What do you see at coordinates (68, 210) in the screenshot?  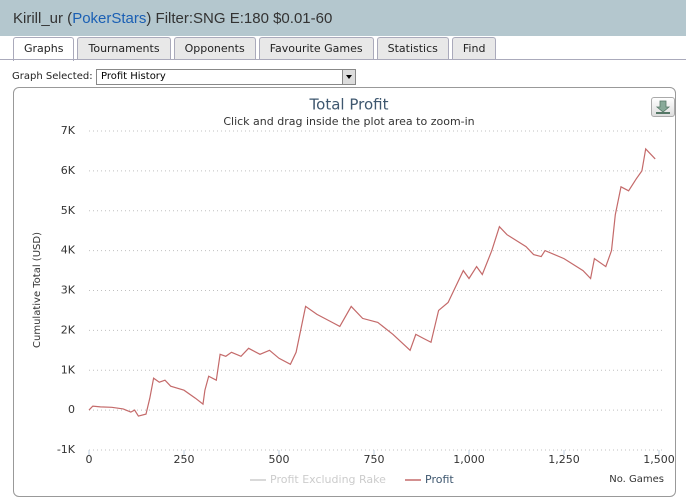 I see `y-tick-label: 5K` at bounding box center [68, 210].